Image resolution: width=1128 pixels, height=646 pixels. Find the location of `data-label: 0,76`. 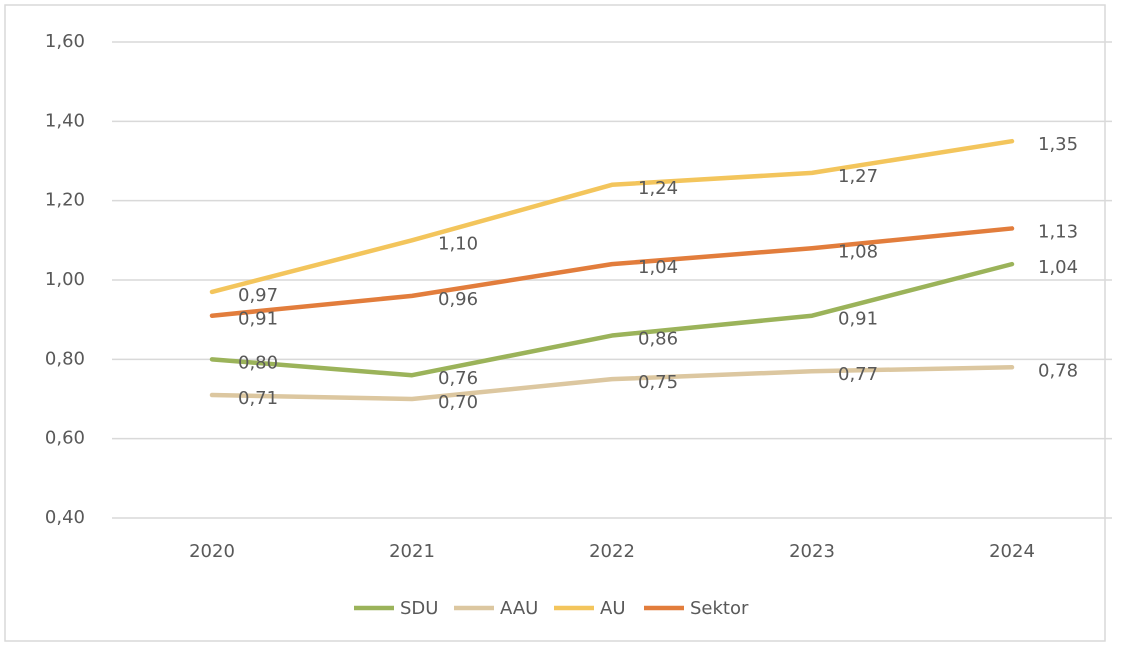

data-label: 0,76 is located at coordinates (458, 378).